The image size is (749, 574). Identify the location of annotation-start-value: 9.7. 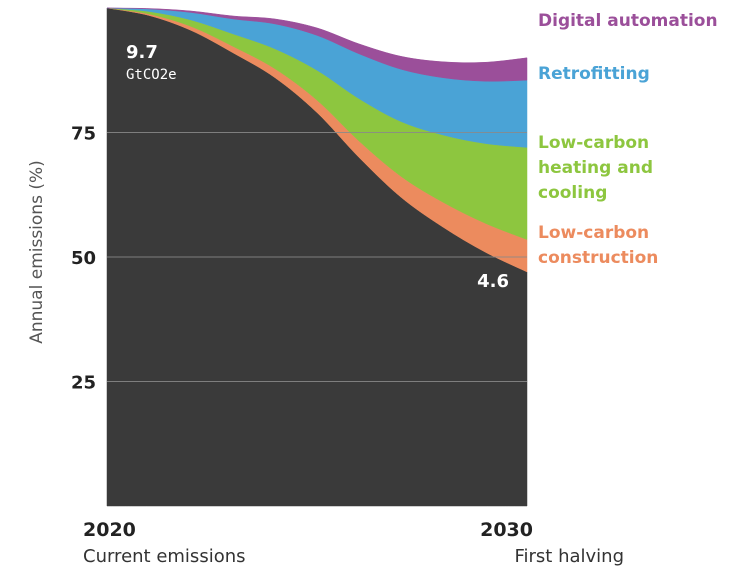
(142, 52).